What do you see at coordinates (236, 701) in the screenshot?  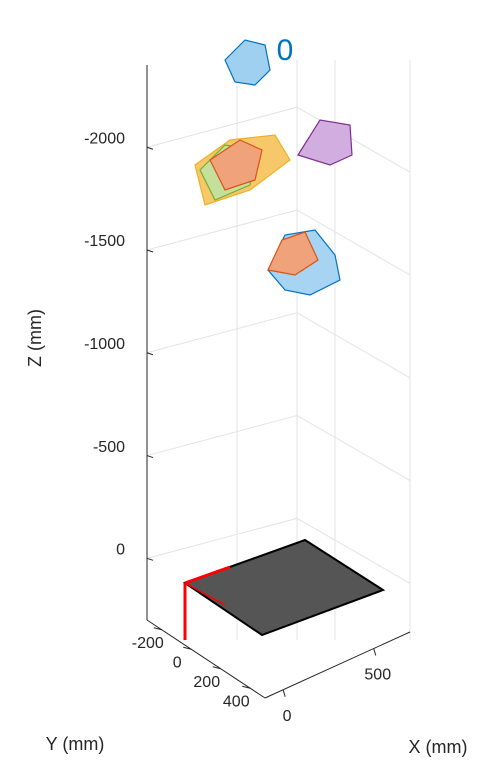 I see `y-tick-label: 400` at bounding box center [236, 701].